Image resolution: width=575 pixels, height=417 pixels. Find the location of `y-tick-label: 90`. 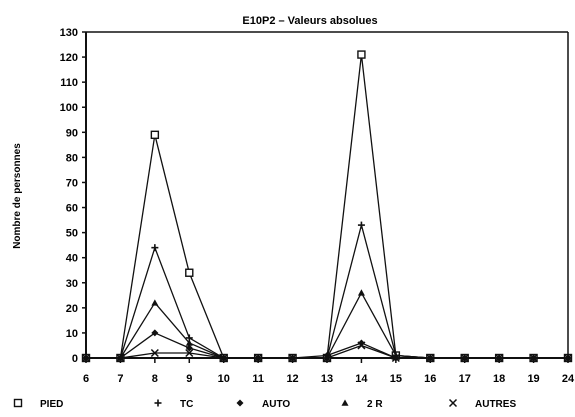

y-tick-label: 90 is located at coordinates (72, 133).